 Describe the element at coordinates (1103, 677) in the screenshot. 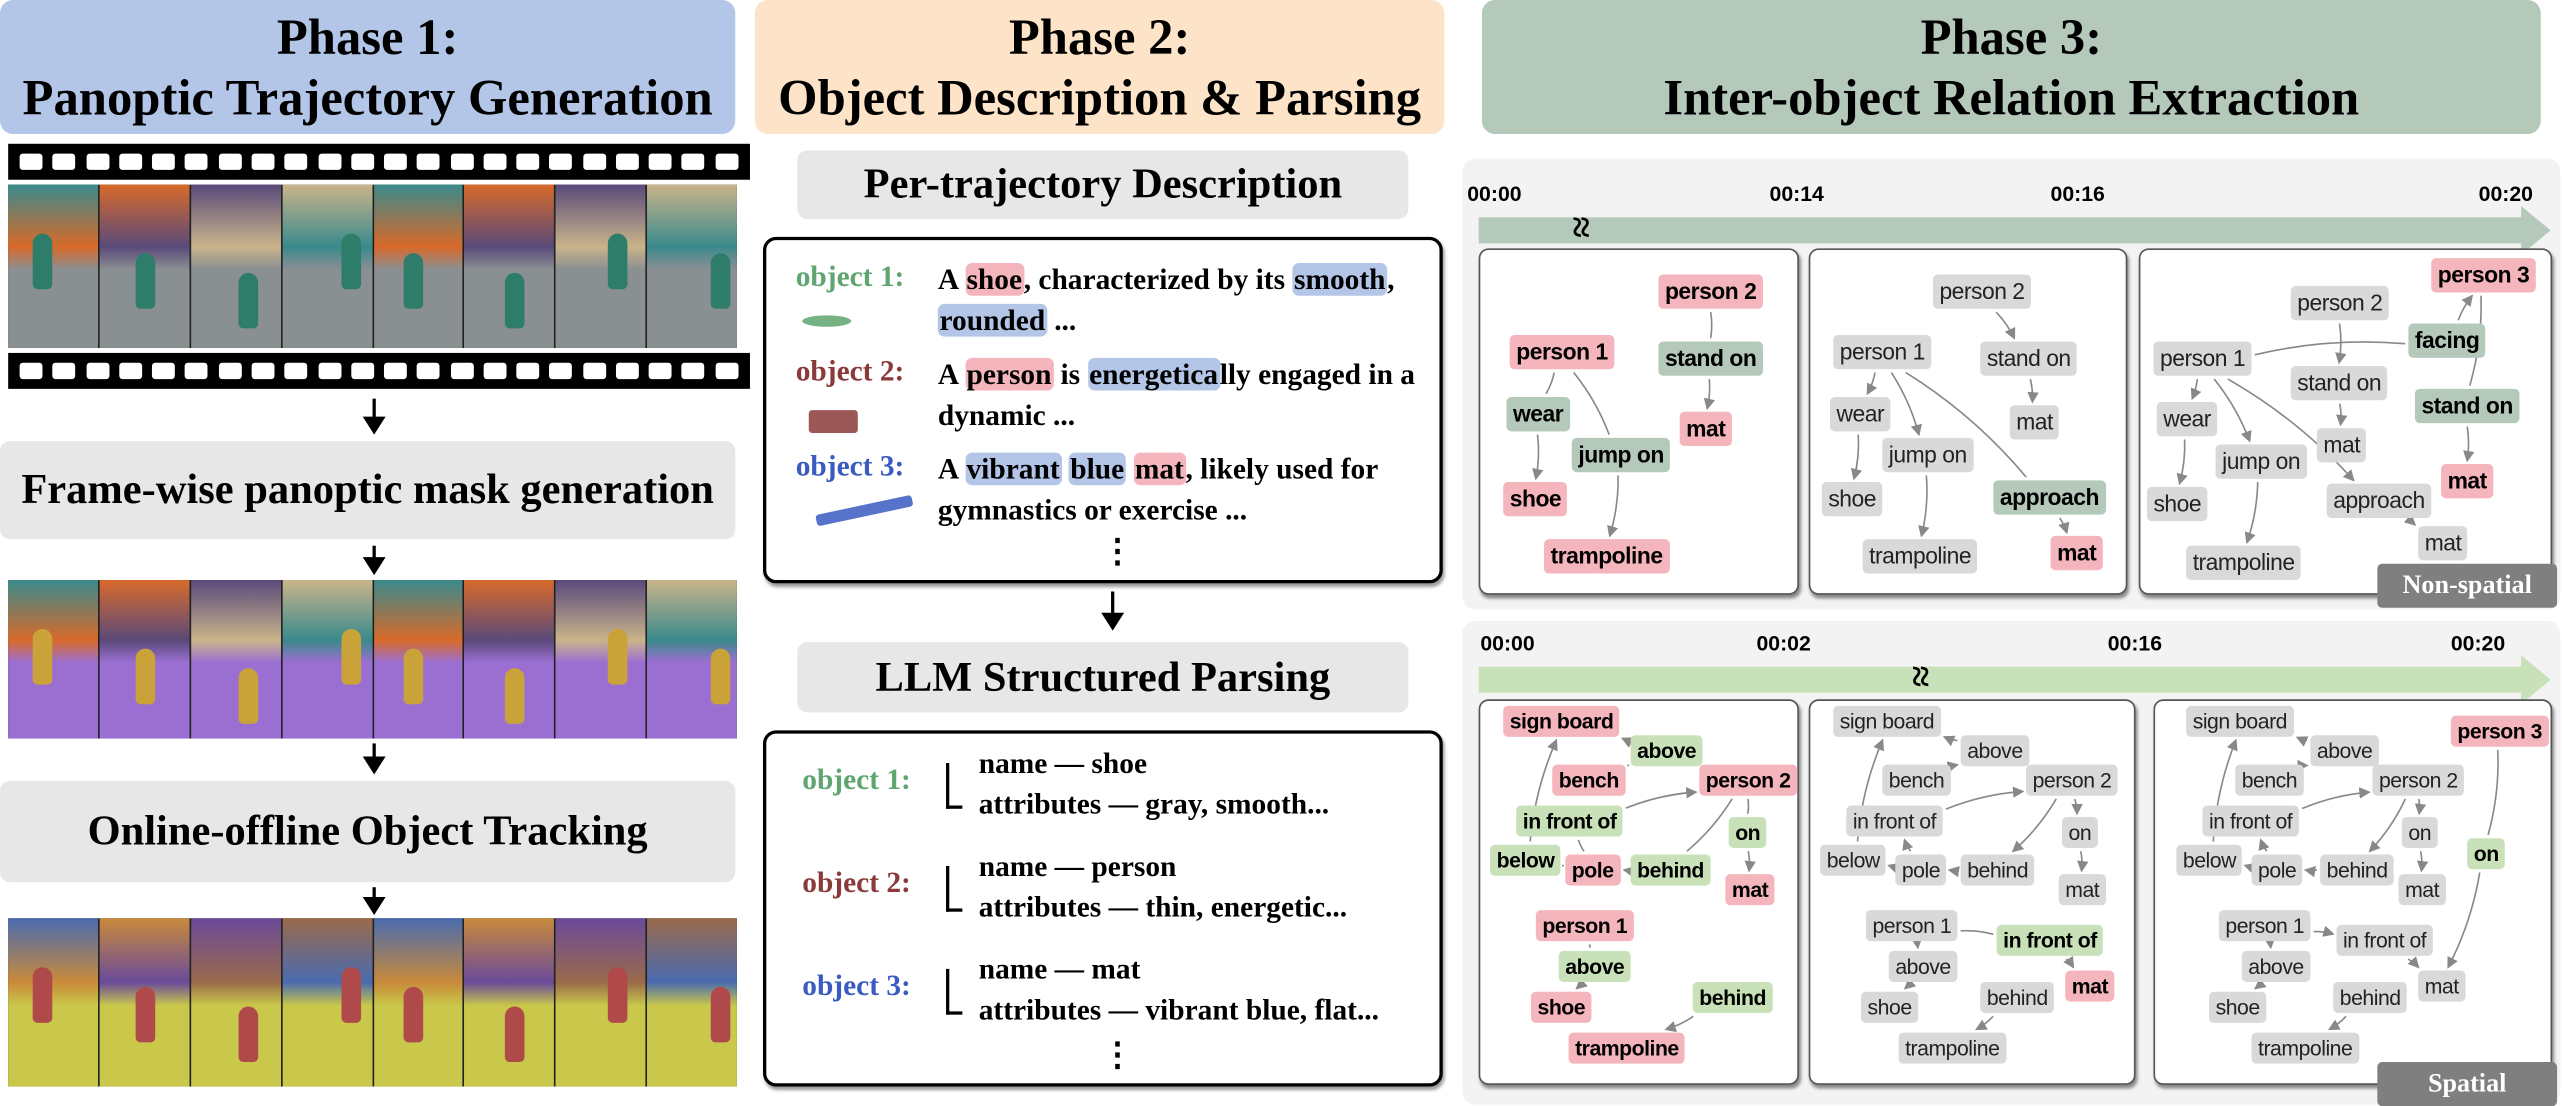

I see `llm-structured-parsing-title: LLM Structured Parsing` at that location.